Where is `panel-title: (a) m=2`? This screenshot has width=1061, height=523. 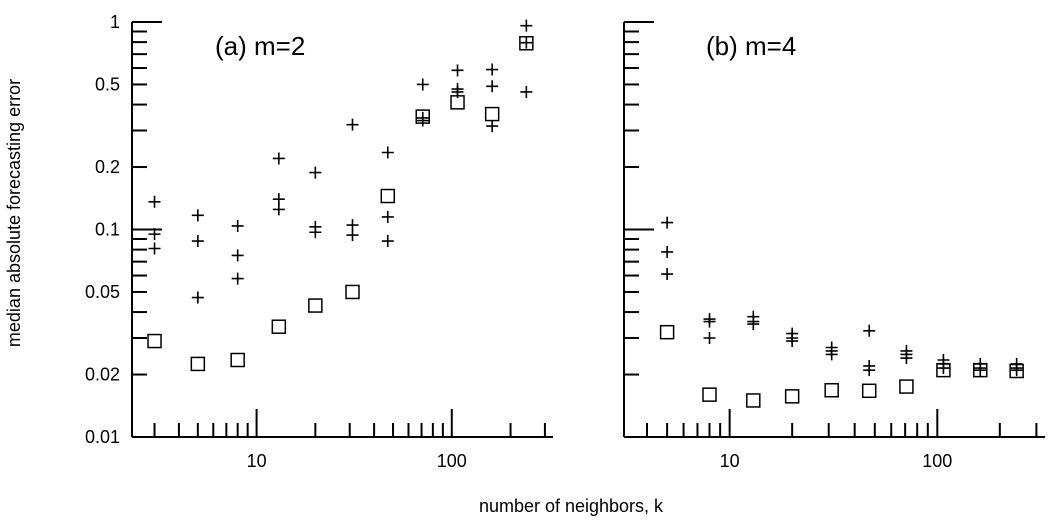
panel-title: (a) m=2 is located at coordinates (260, 46).